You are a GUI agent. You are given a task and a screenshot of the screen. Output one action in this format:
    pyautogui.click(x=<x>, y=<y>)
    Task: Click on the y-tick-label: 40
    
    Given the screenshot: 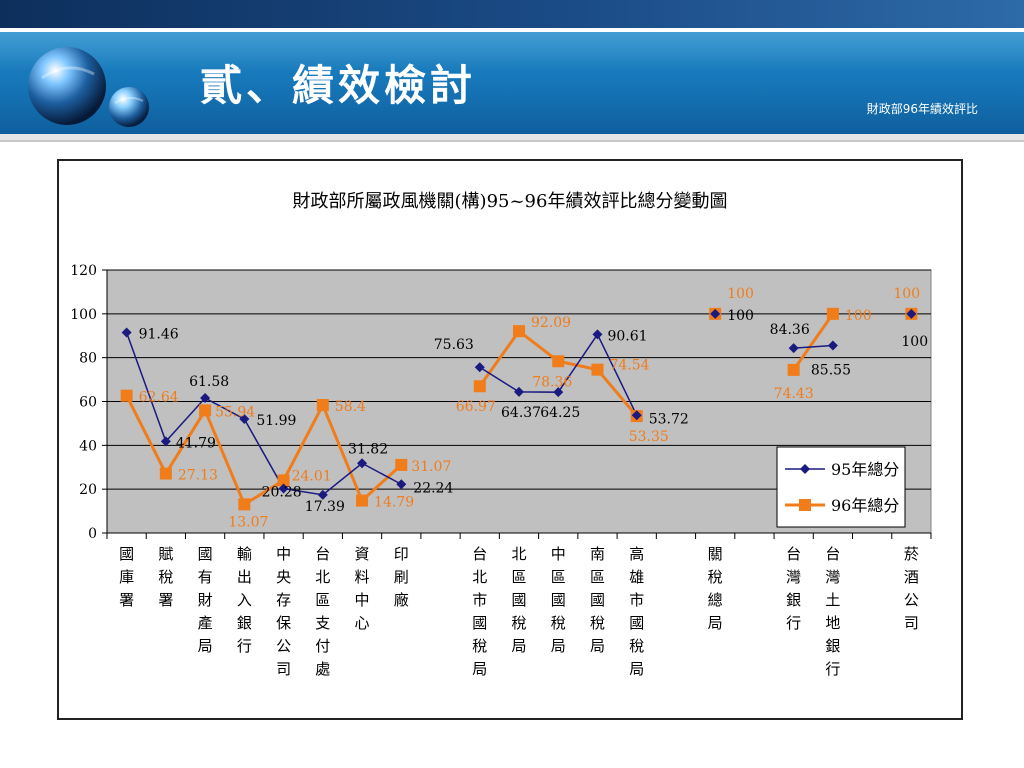 What is the action you would take?
    pyautogui.click(x=88, y=446)
    